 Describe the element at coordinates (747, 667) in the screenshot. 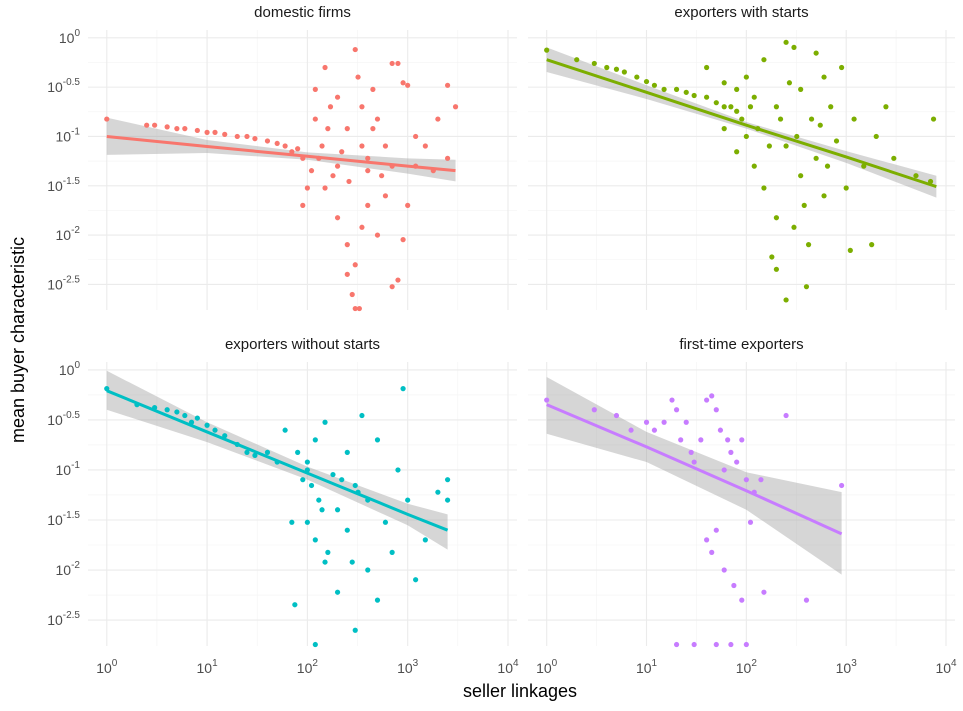

I see `x-tick-label: 10²` at that location.